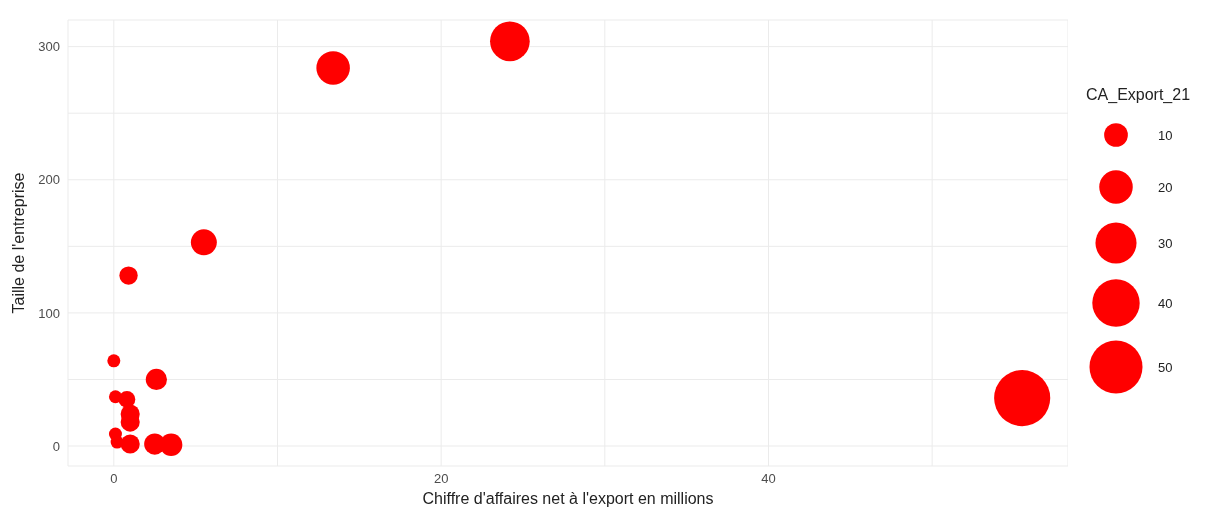 This screenshot has height=514, width=1220. What do you see at coordinates (56, 446) in the screenshot?
I see `y-tick-label: 0` at bounding box center [56, 446].